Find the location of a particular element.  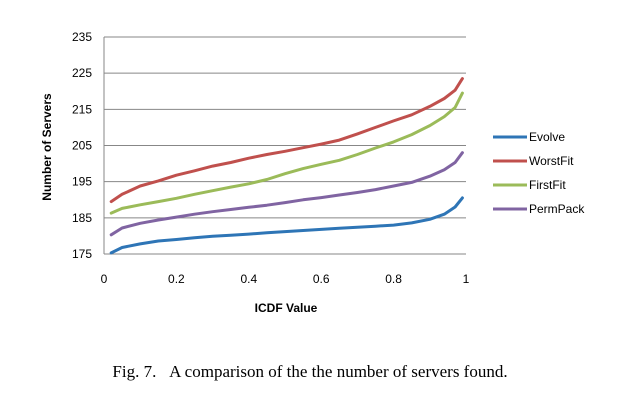

y-tick-label: 205 is located at coordinates (82, 146).